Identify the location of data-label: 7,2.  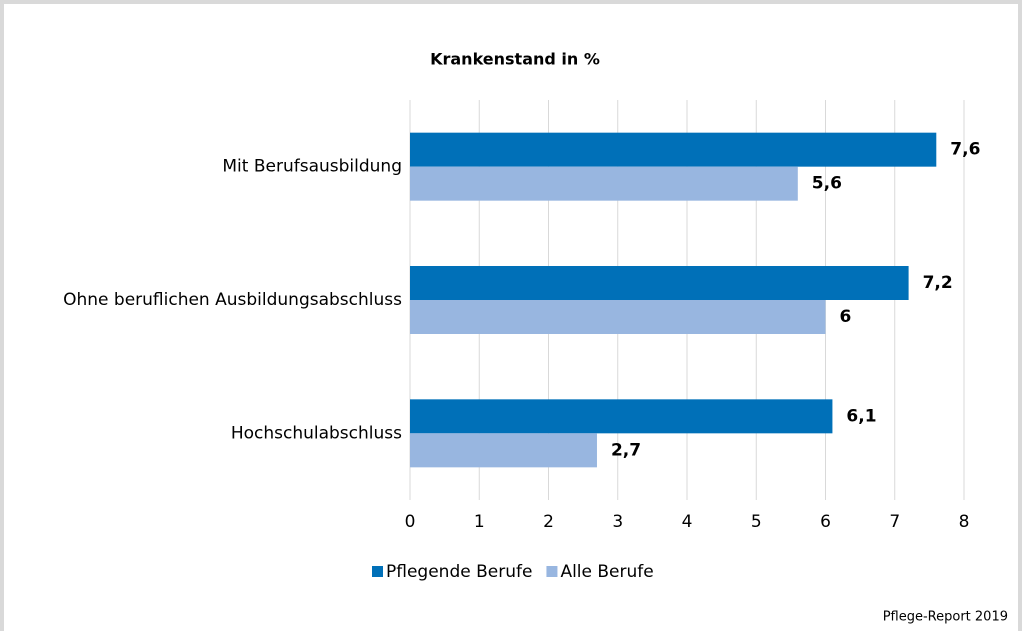
(938, 283).